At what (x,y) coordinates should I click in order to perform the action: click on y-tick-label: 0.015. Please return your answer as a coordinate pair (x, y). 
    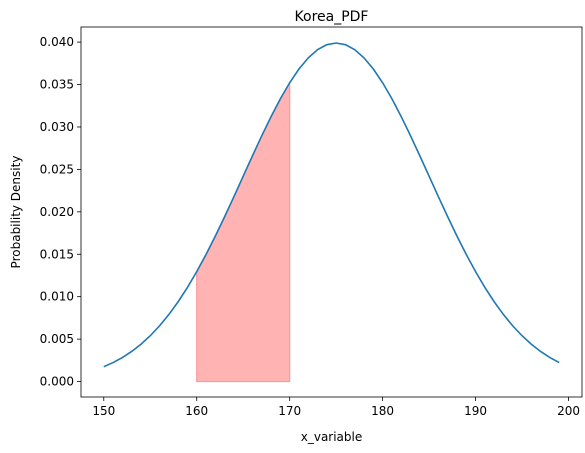
    Looking at the image, I should click on (57, 254).